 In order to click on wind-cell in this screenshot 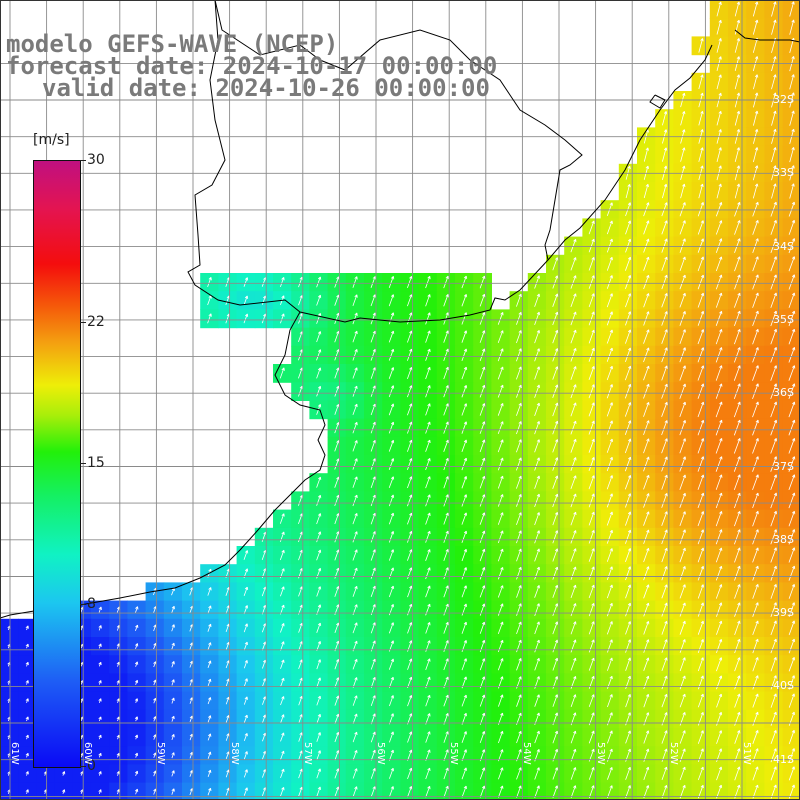, I will do `click(791, 791)`.